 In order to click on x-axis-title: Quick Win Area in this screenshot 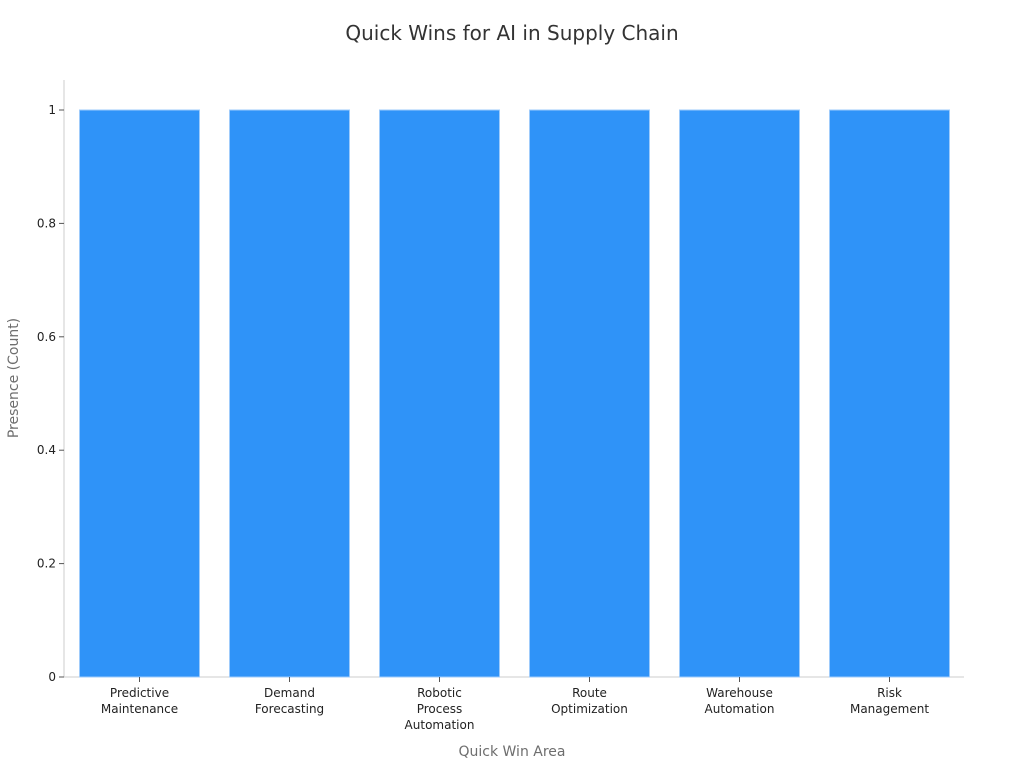, I will do `click(511, 752)`.